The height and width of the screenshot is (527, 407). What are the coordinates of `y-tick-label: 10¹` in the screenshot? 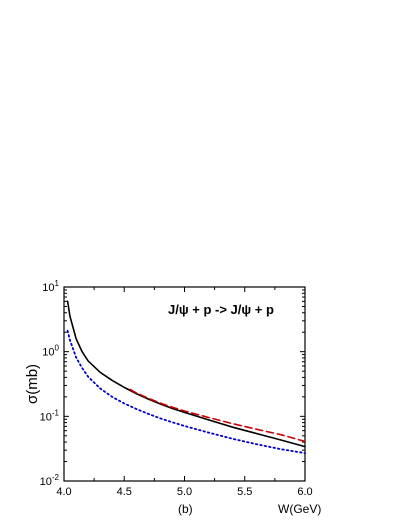 It's located at (50, 286).